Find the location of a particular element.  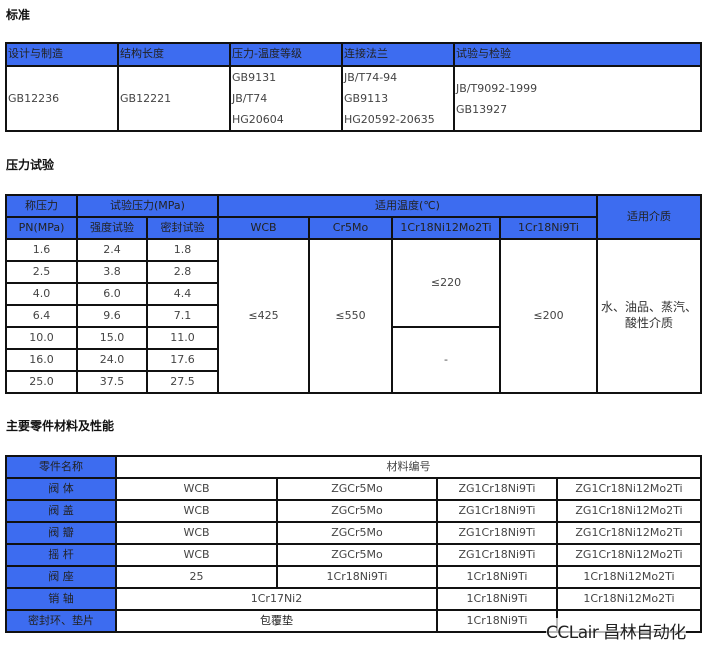

pressure-title: 压力试验 is located at coordinates (30, 165).